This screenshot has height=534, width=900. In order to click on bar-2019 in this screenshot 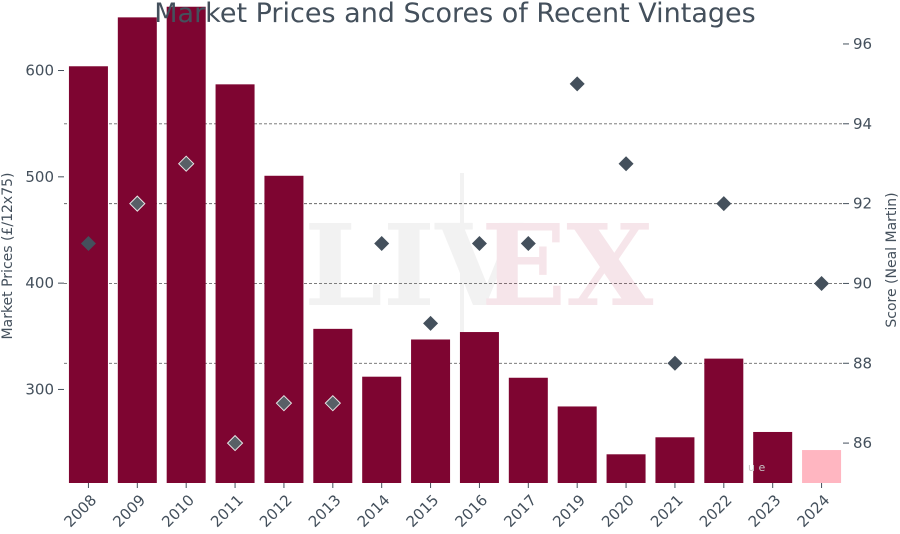, I will do `click(577, 444)`.